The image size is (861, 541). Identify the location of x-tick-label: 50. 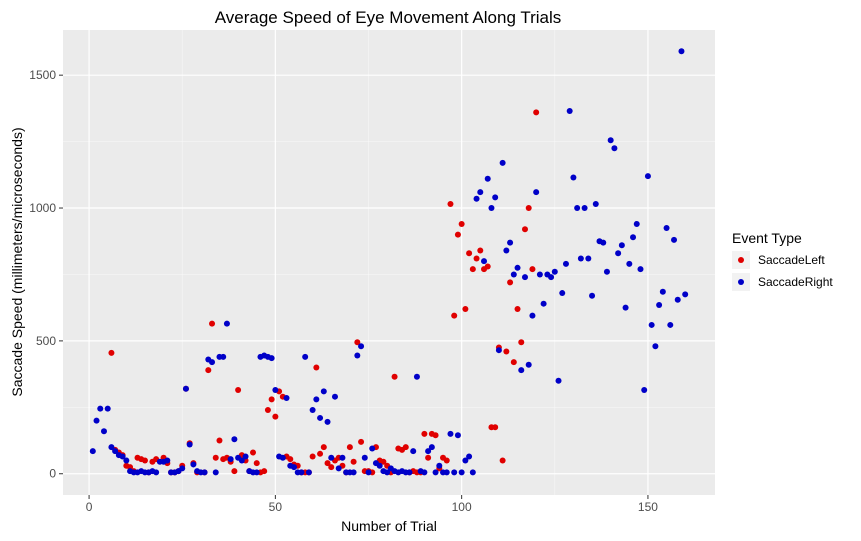
(276, 507).